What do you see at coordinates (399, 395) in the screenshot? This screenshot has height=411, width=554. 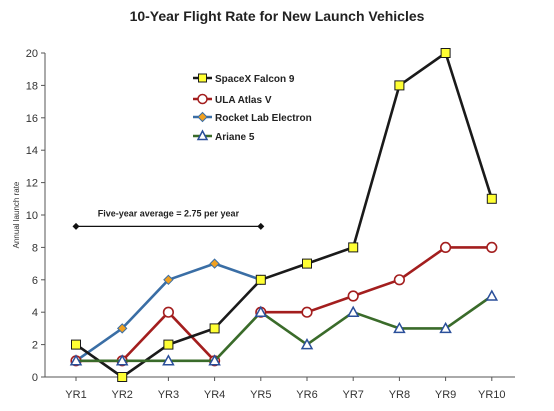 I see `x-tick-label: YR8` at bounding box center [399, 395].